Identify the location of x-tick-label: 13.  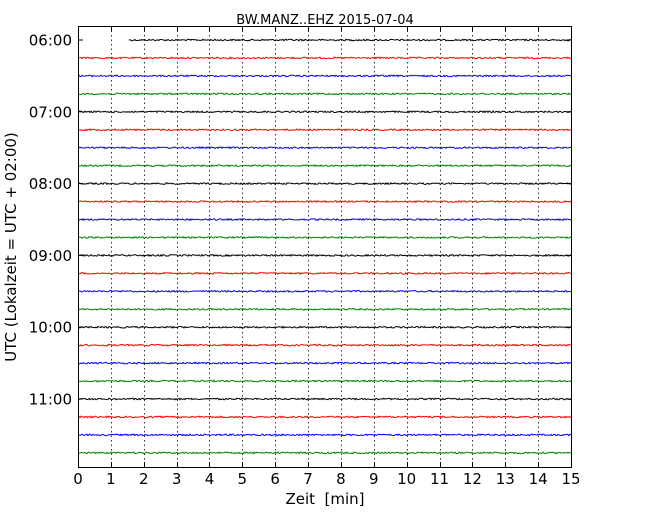
(505, 479).